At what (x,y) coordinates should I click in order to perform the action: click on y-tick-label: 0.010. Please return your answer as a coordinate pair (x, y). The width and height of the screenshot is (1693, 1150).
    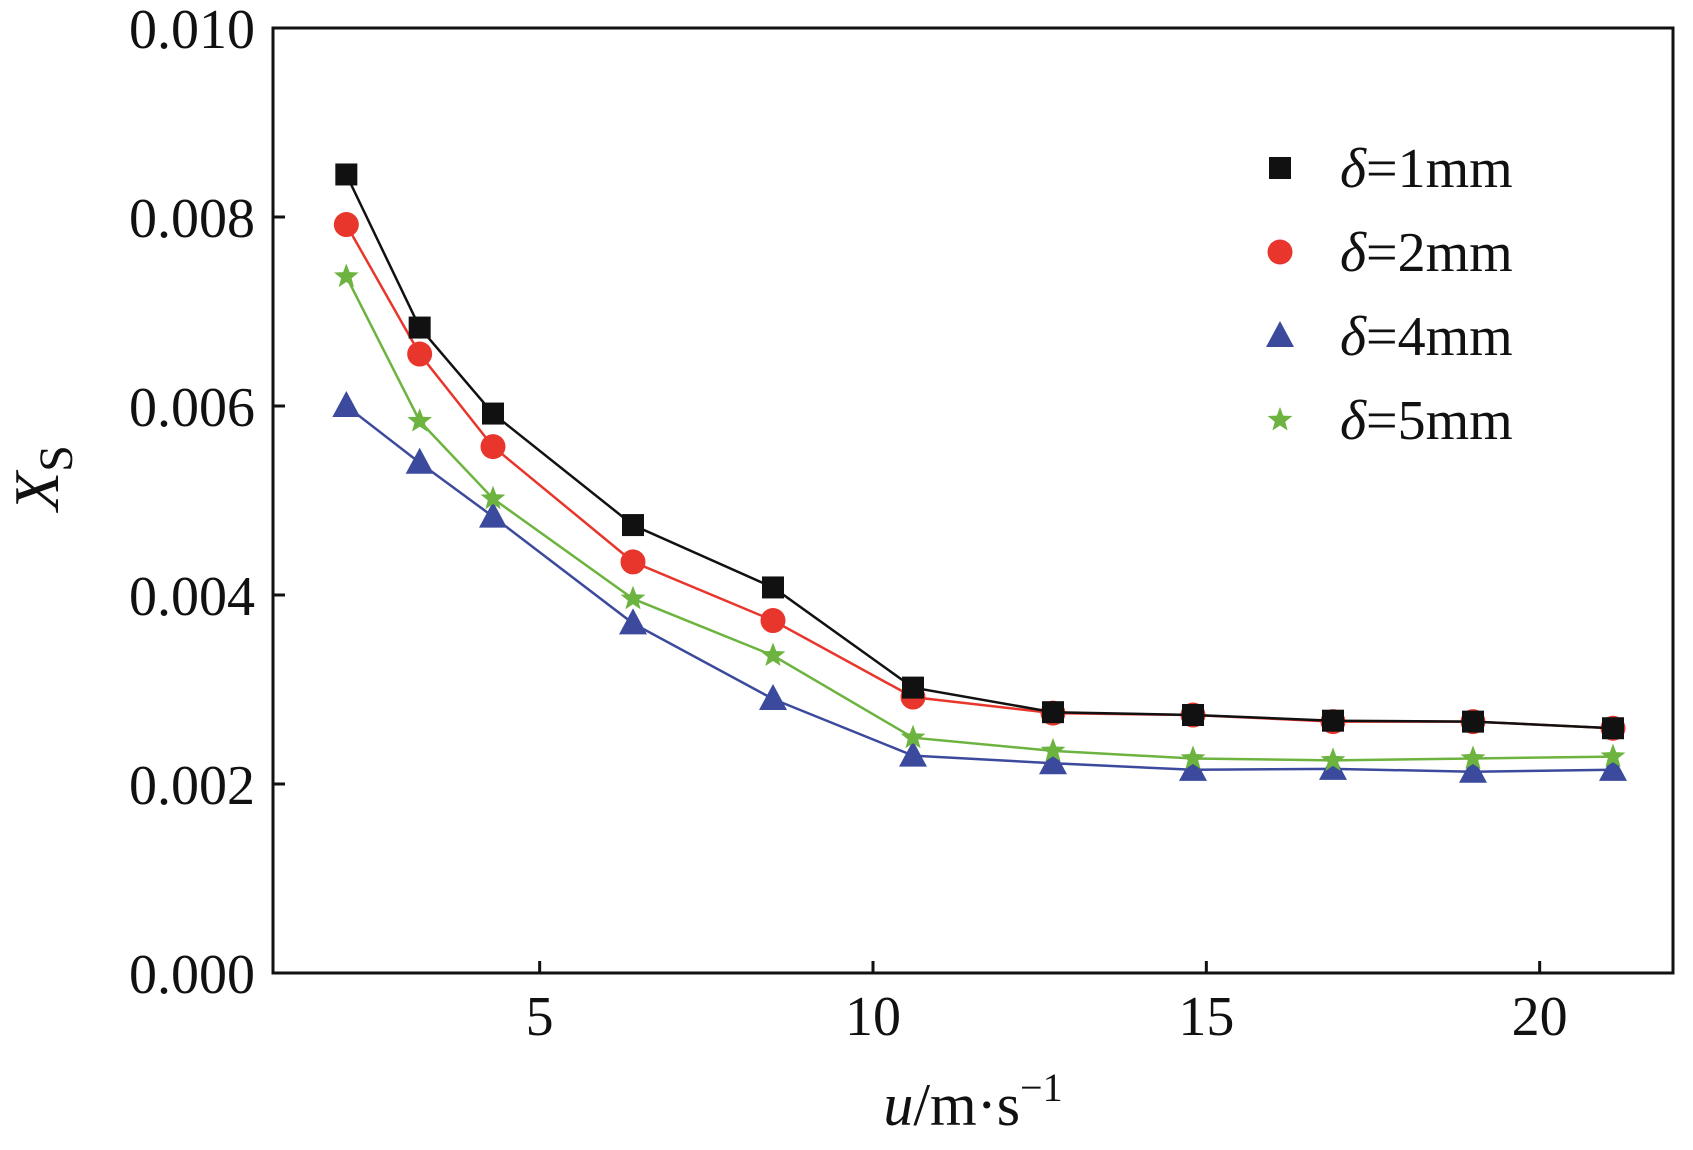
    Looking at the image, I should click on (192, 30).